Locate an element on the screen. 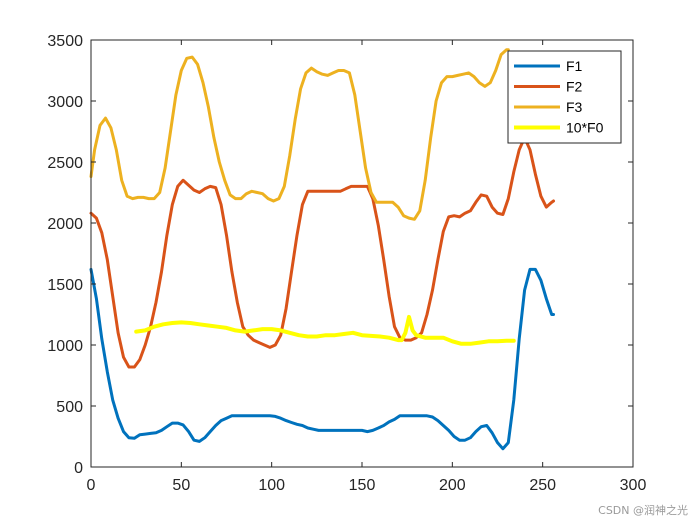 The width and height of the screenshot is (700, 525). y-tick-label: 3000 is located at coordinates (65, 102).